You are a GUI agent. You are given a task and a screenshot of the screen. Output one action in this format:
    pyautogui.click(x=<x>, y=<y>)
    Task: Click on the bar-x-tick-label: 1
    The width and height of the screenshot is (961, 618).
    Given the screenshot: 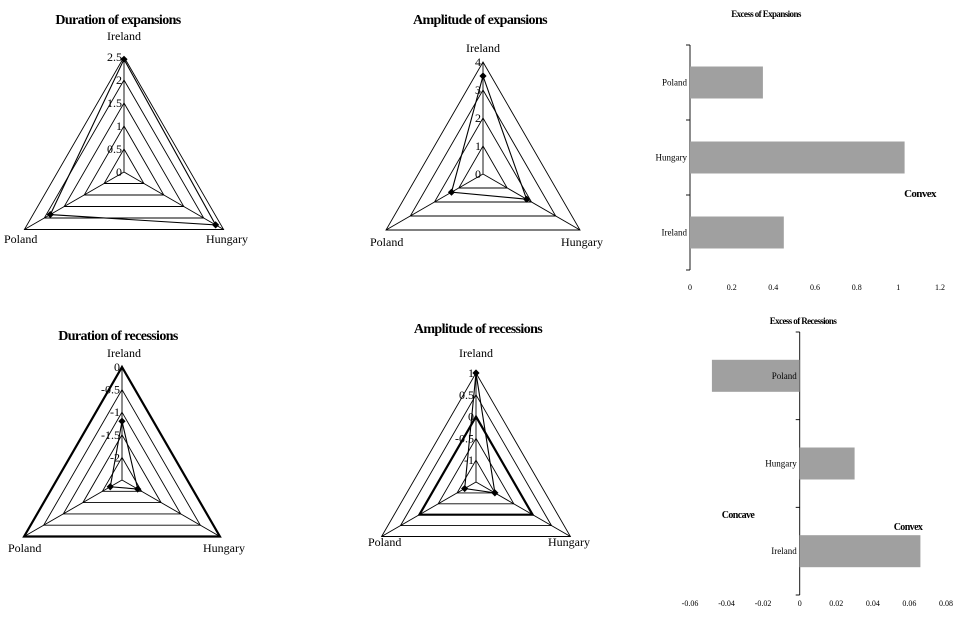 What is the action you would take?
    pyautogui.click(x=898, y=287)
    